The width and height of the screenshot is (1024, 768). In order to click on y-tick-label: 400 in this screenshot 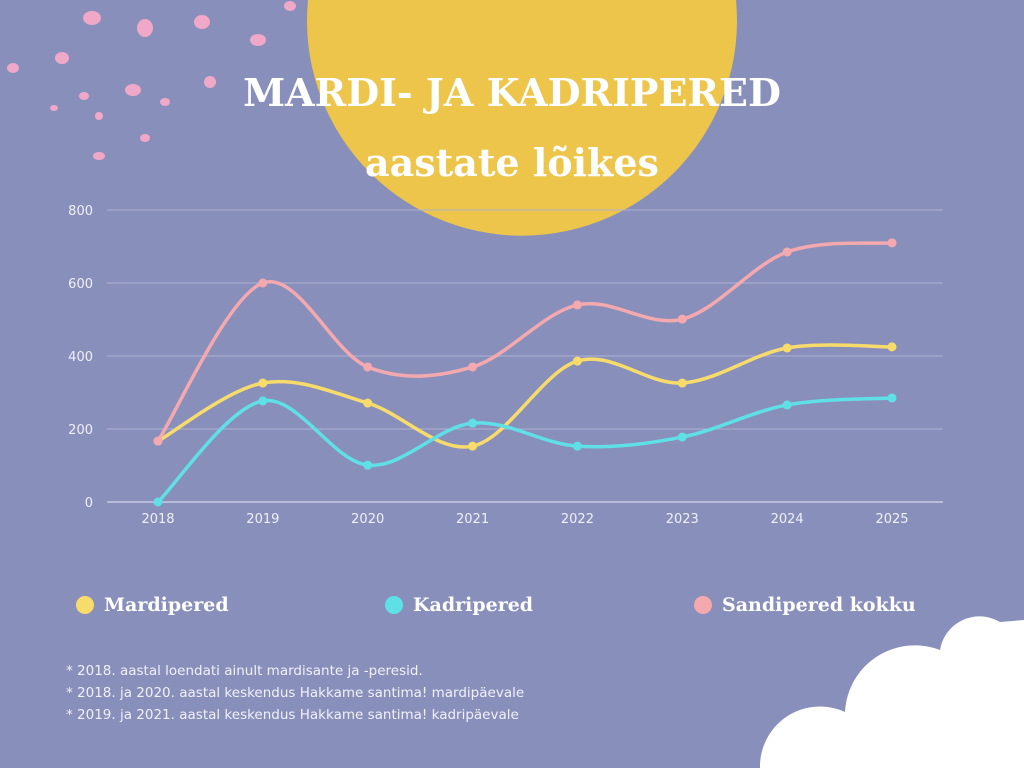, I will do `click(80, 357)`.